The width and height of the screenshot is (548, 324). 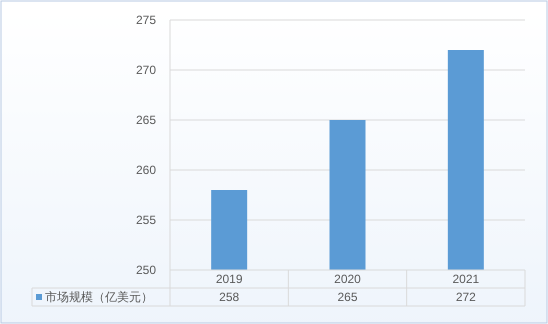 I want to click on y-tick-label: 265, so click(x=146, y=120).